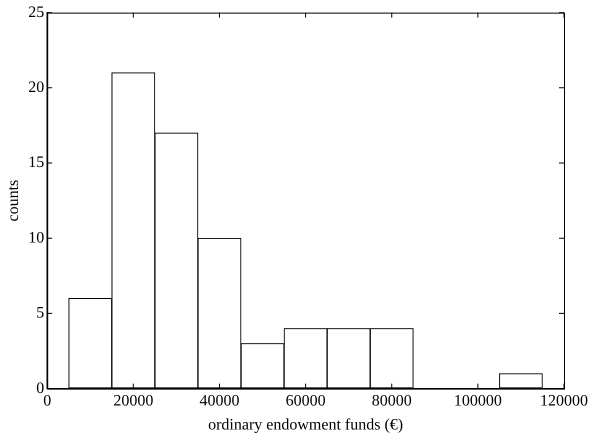 Image resolution: width=591 pixels, height=439 pixels. What do you see at coordinates (306, 425) in the screenshot?
I see `x-axis-title: ordinary endowment funds (€)` at bounding box center [306, 425].